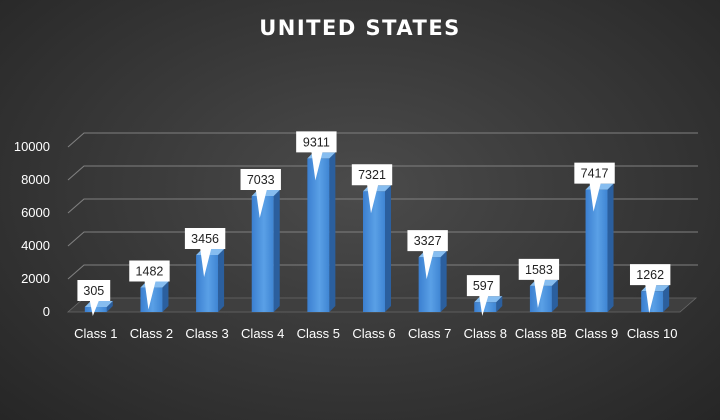 This screenshot has height=420, width=720. Describe the element at coordinates (316, 142) in the screenshot. I see `data-label-text: 9311` at that location.